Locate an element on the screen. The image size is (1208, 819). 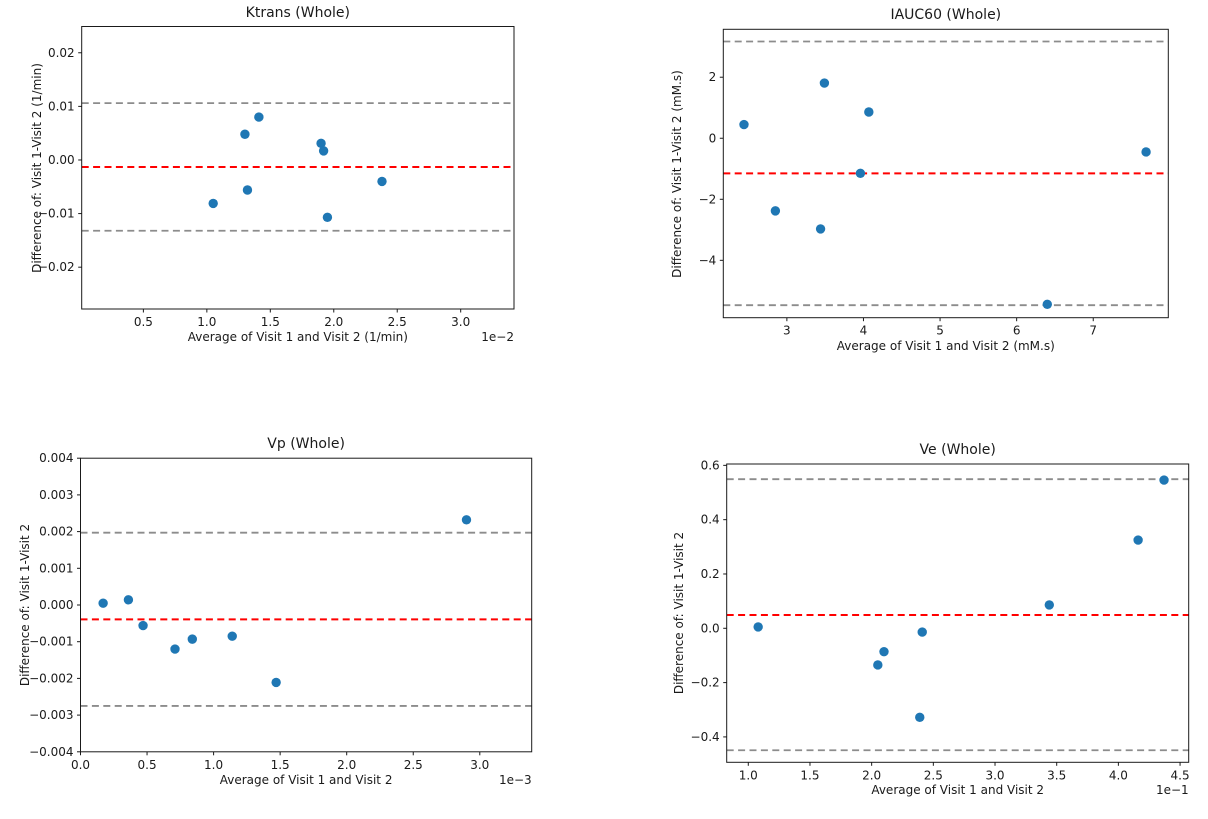
y-tick-label: −0.002 is located at coordinates (51, 678).